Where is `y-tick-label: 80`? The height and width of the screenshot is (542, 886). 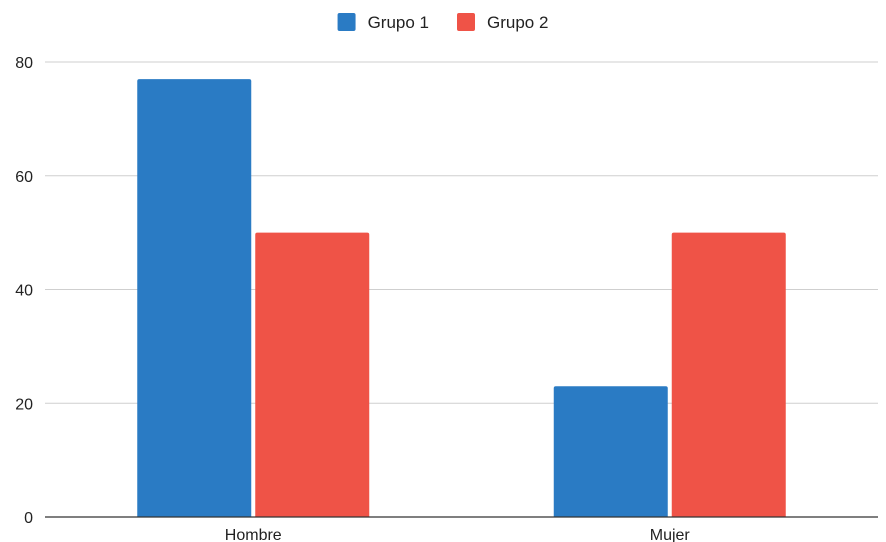
y-tick-label: 80 is located at coordinates (24, 63).